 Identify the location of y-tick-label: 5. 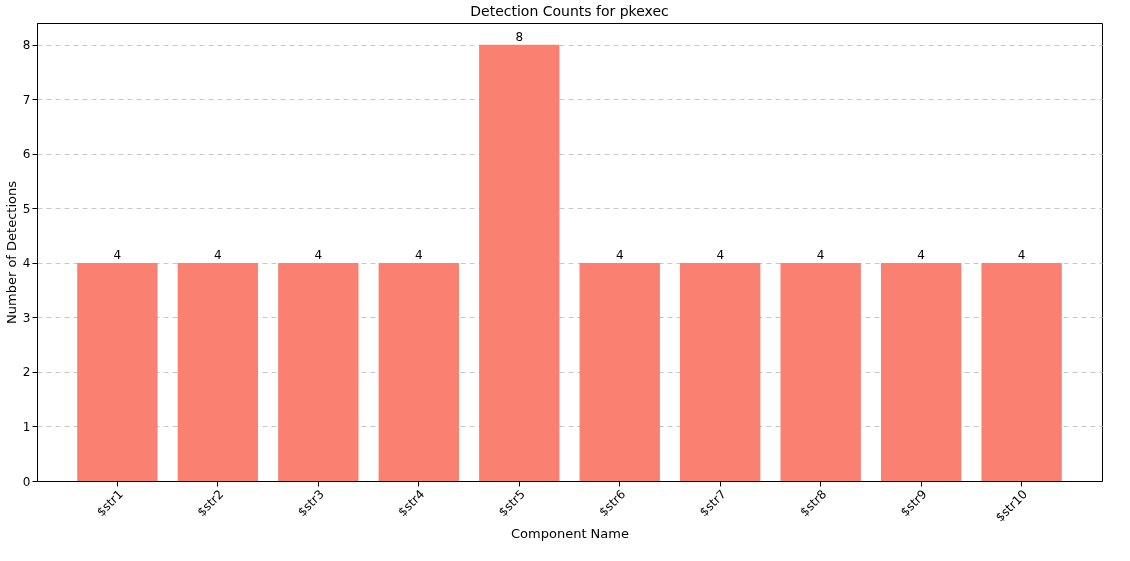
(26, 208).